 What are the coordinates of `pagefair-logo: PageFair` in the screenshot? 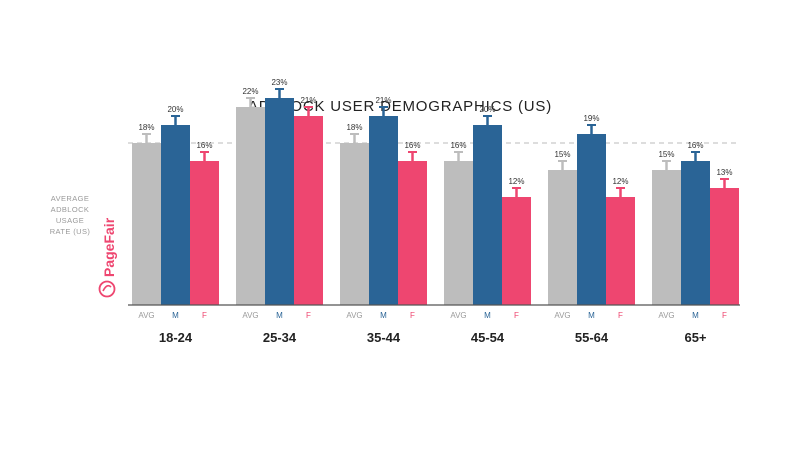 It's located at (107, 257).